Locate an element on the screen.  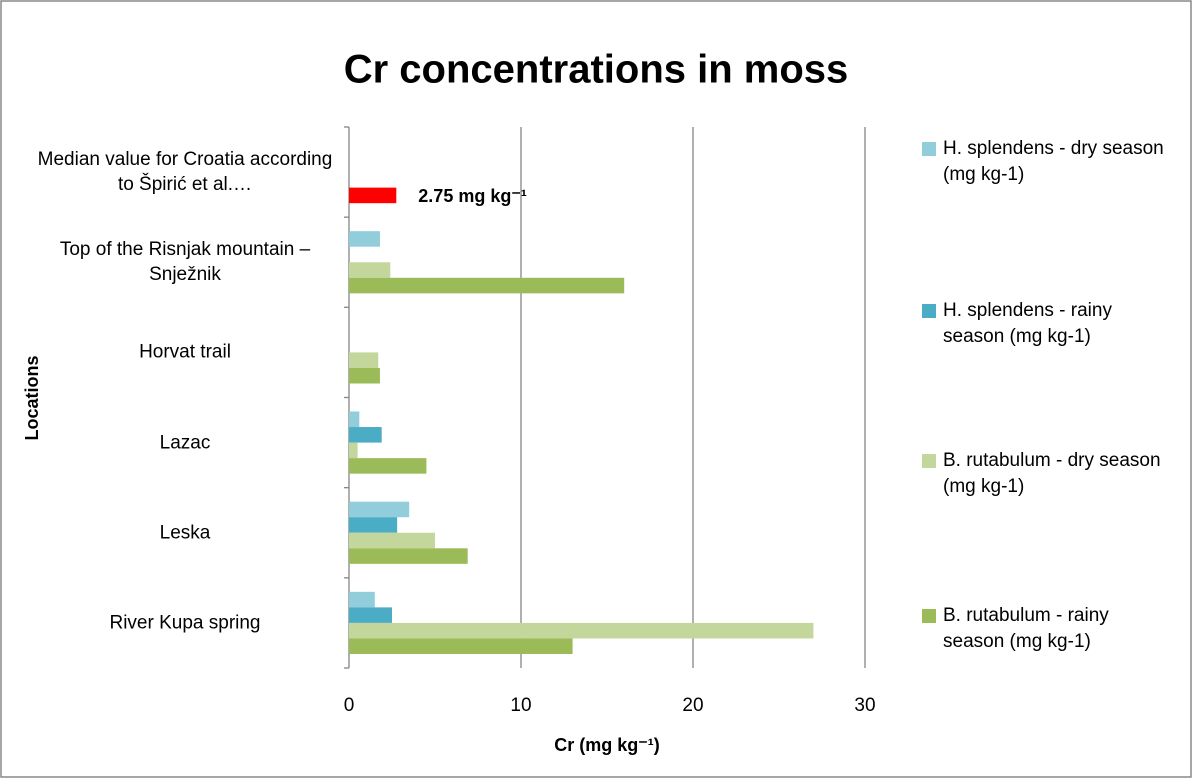
legend-label: B. rutabulum - rainy season (mg kg-1) is located at coordinates (1026, 628).